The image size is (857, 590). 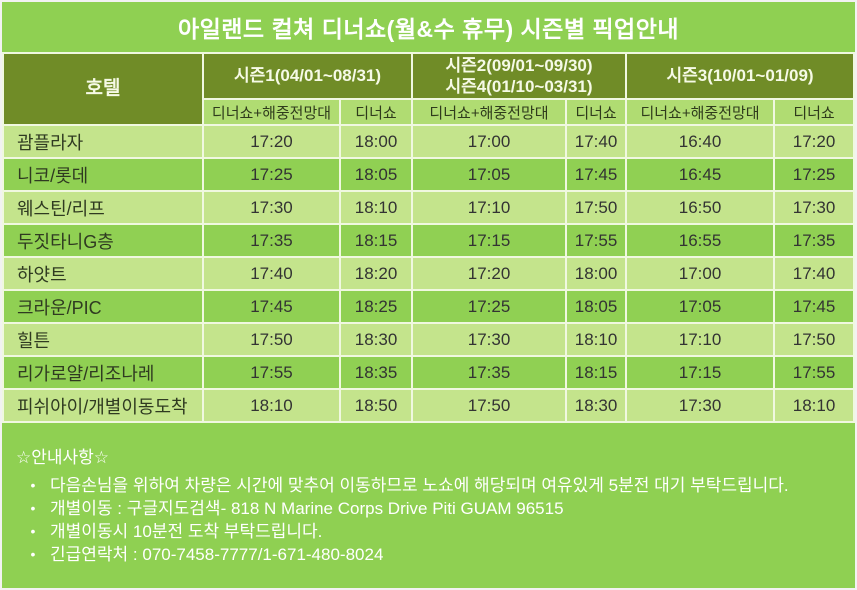 What do you see at coordinates (428, 554) in the screenshot?
I see `note-item: • 긴급연락처 : 070-7458-7777/1-671-480-8024` at bounding box center [428, 554].